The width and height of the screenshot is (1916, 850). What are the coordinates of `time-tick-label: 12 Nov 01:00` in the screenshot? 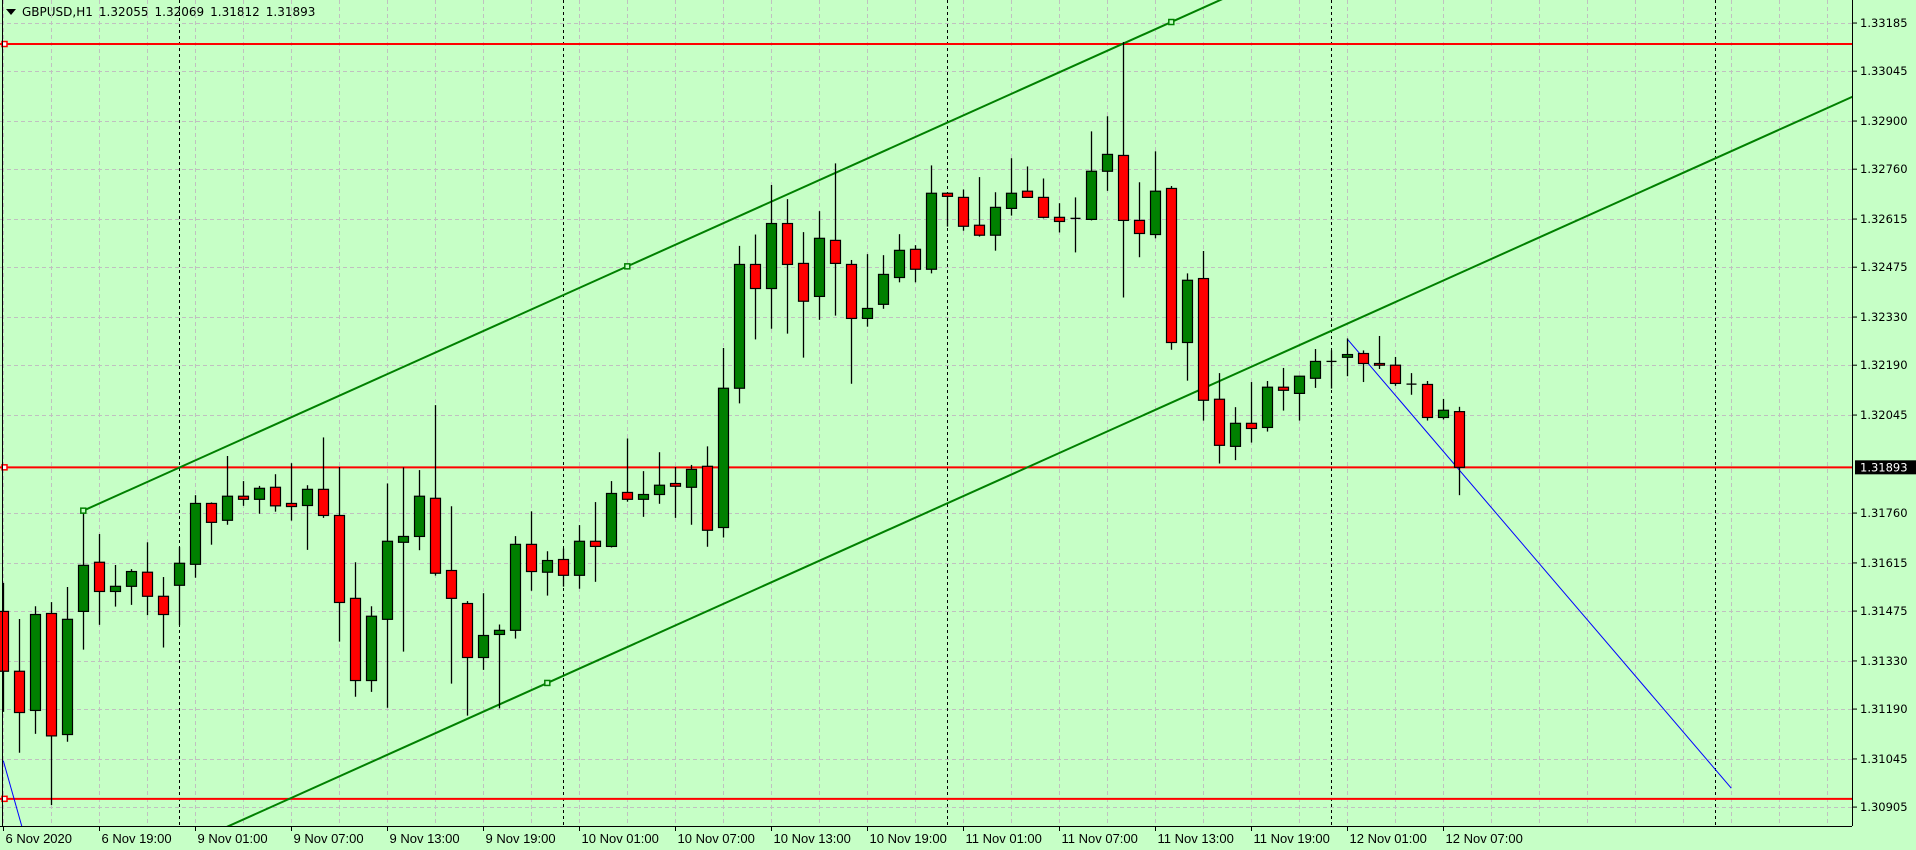 It's located at (1388, 838).